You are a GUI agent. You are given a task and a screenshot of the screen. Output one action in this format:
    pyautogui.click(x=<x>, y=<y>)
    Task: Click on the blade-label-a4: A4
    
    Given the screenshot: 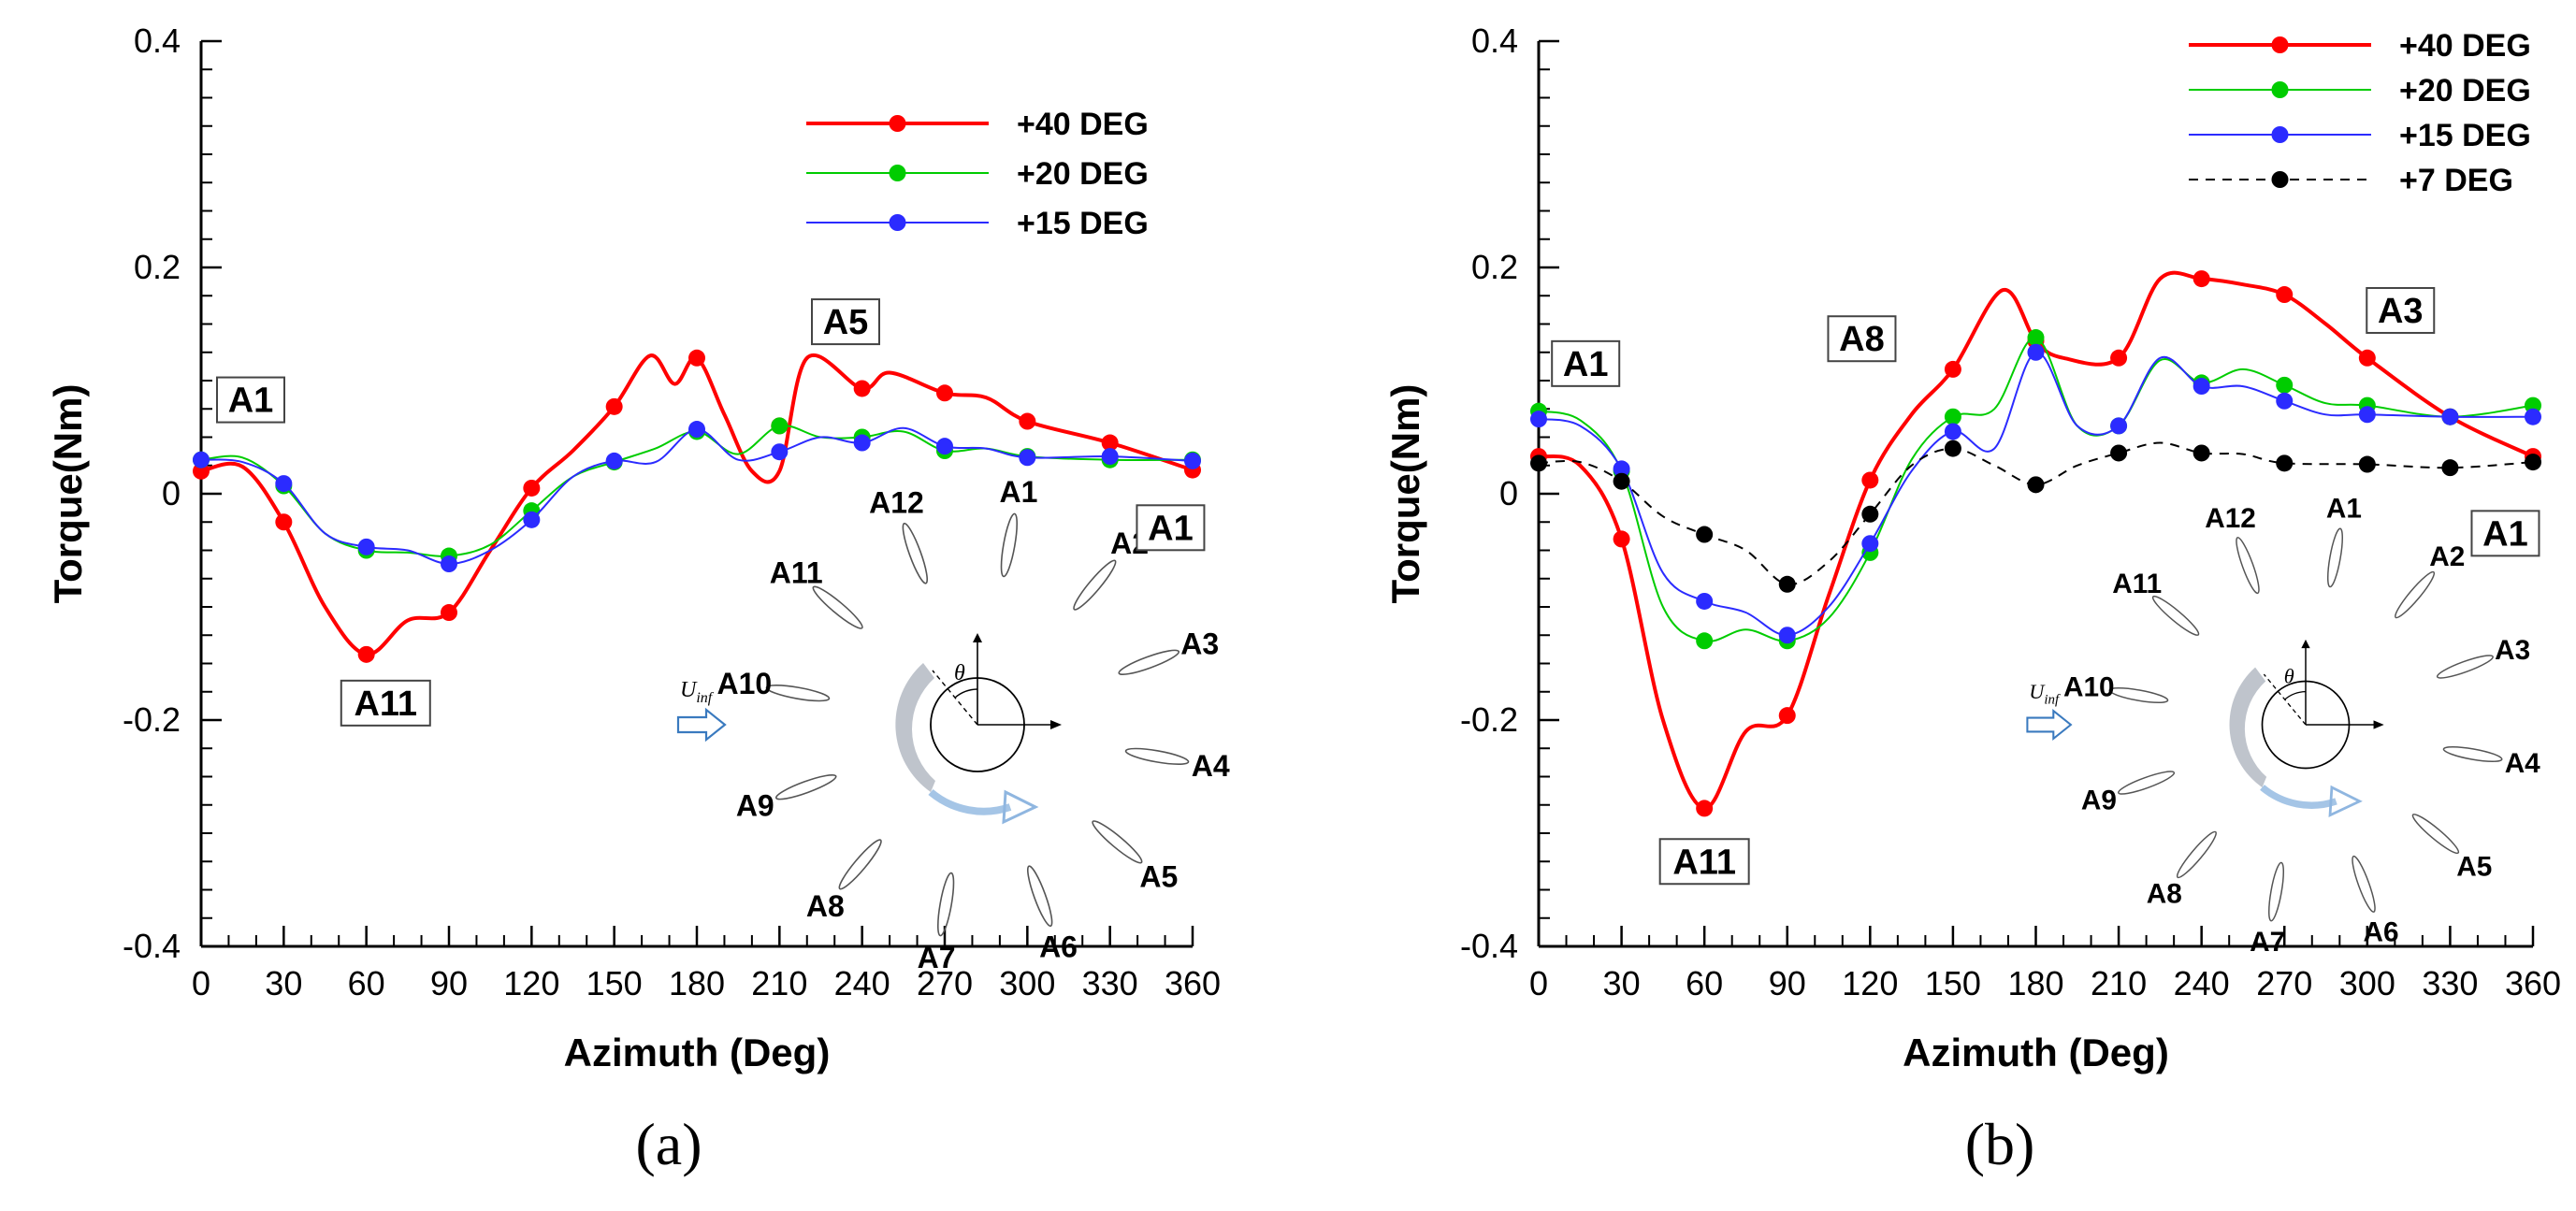 What is the action you would take?
    pyautogui.click(x=1211, y=766)
    